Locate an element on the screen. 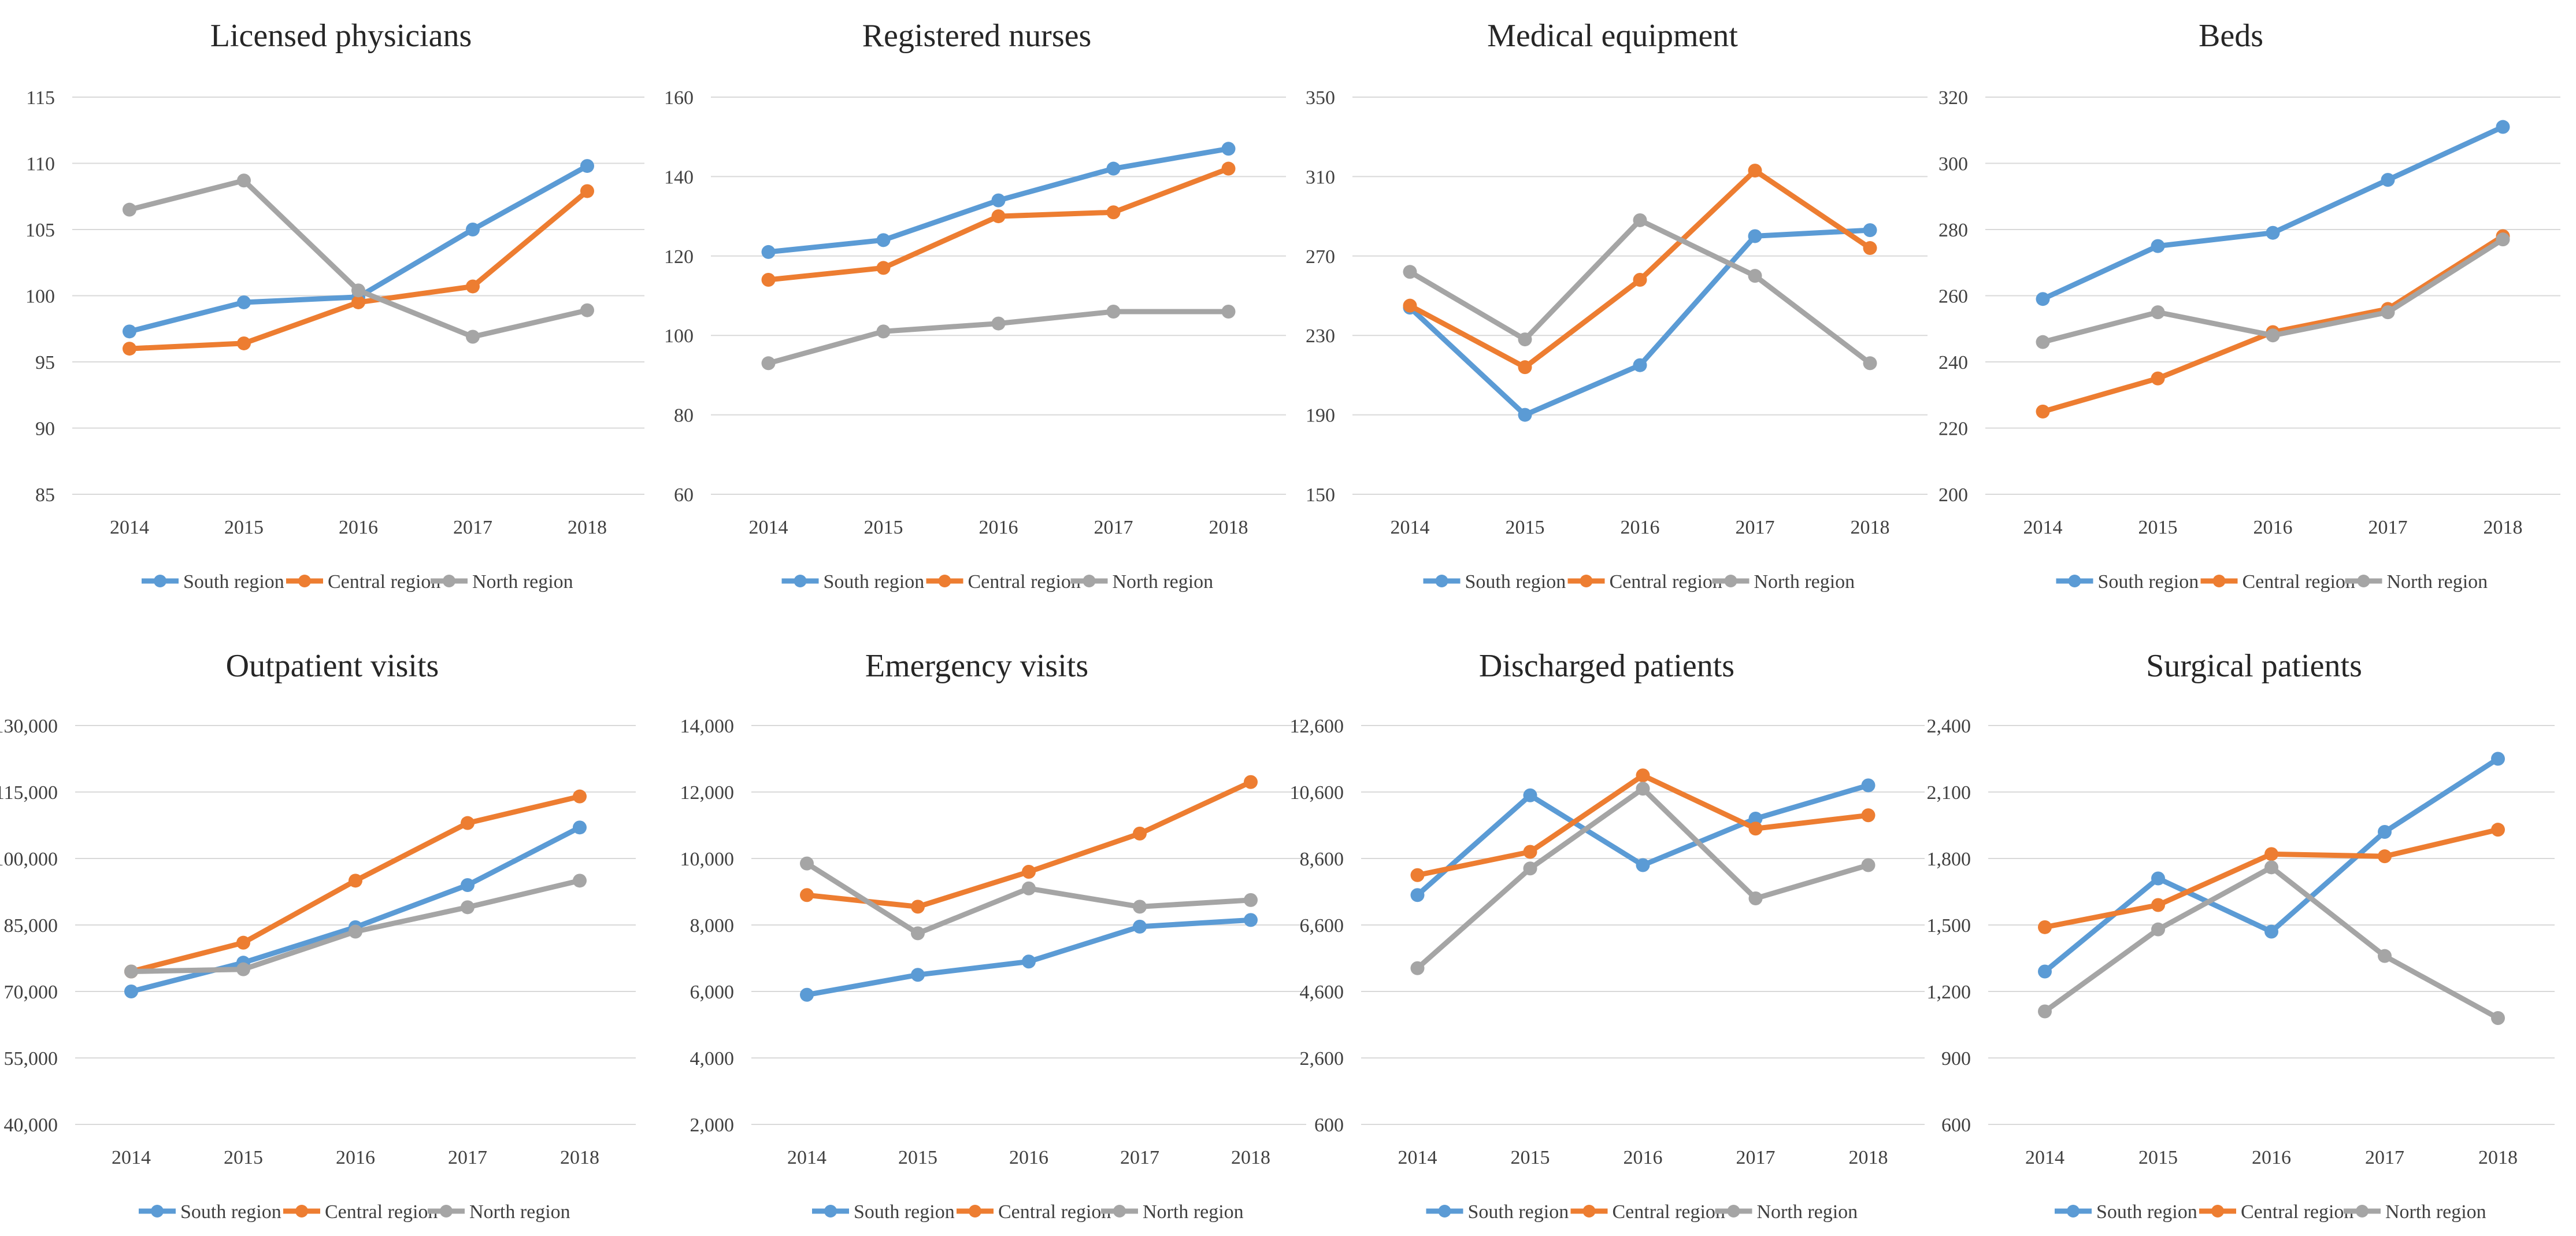 The width and height of the screenshot is (2576, 1236). outpatient-visits-x-tick-label: 2014 is located at coordinates (131, 1157).